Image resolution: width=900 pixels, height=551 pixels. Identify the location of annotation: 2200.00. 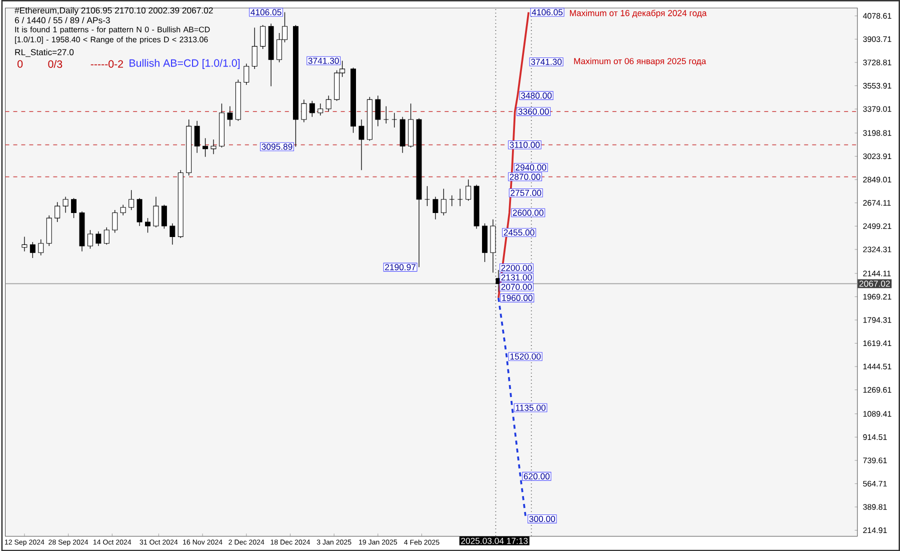
(516, 267).